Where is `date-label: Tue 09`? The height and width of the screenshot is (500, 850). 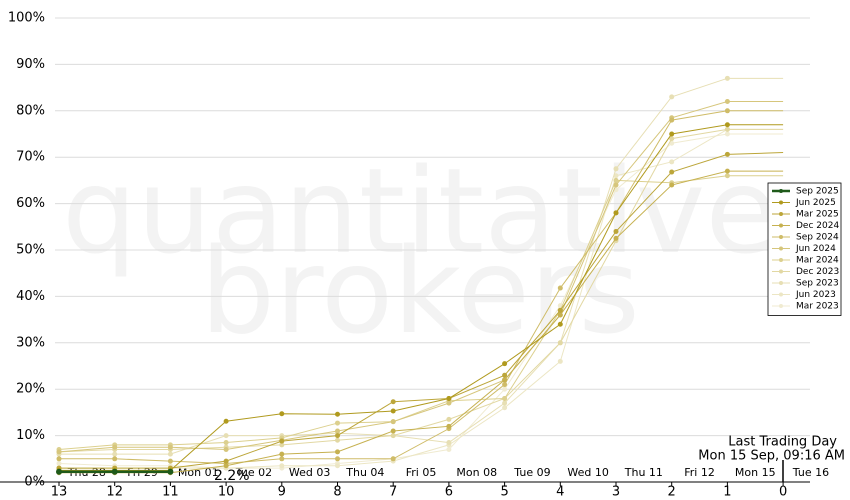
date-label: Tue 09 is located at coordinates (531, 472).